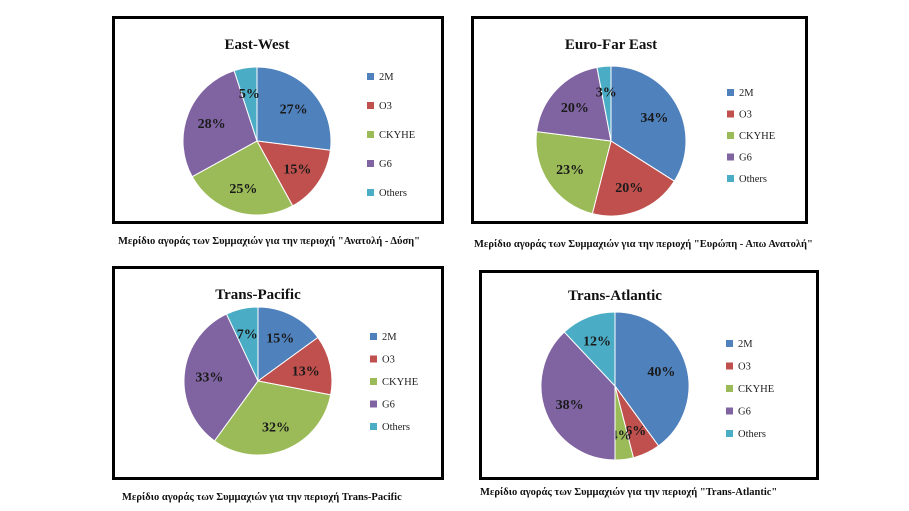 This screenshot has height=511, width=909. Describe the element at coordinates (575, 108) in the screenshot. I see `slice-label-g6: 20%` at that location.